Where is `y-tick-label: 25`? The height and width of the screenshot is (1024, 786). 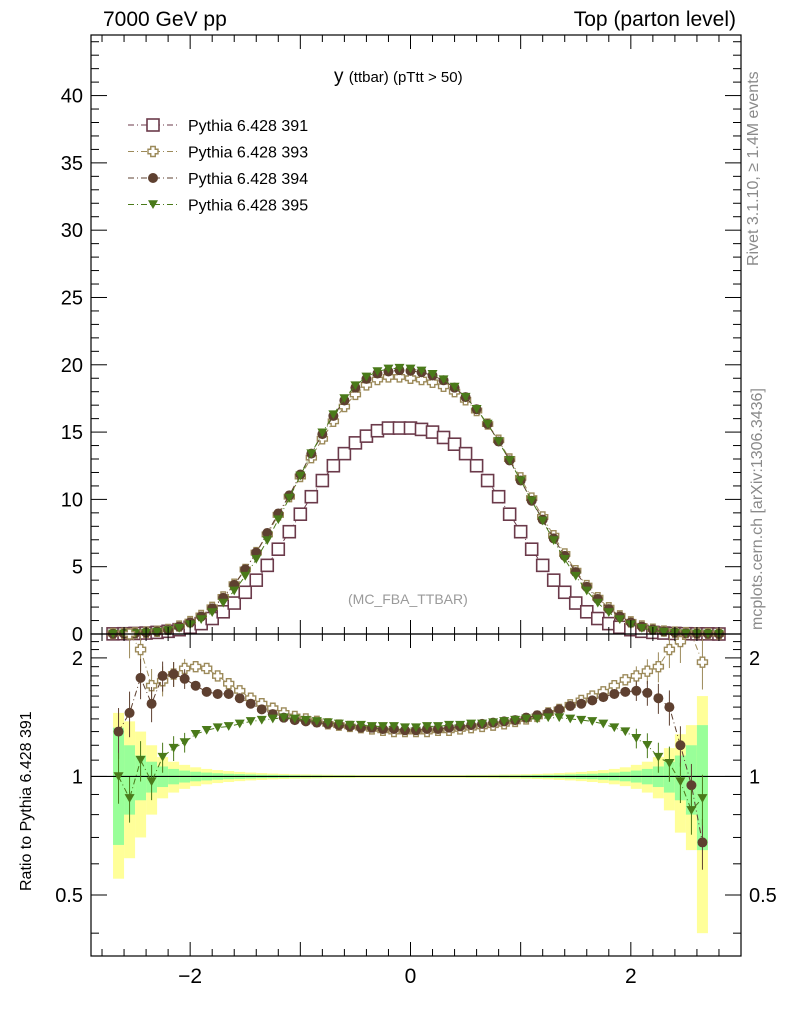 y-tick-label: 25 is located at coordinates (72, 298).